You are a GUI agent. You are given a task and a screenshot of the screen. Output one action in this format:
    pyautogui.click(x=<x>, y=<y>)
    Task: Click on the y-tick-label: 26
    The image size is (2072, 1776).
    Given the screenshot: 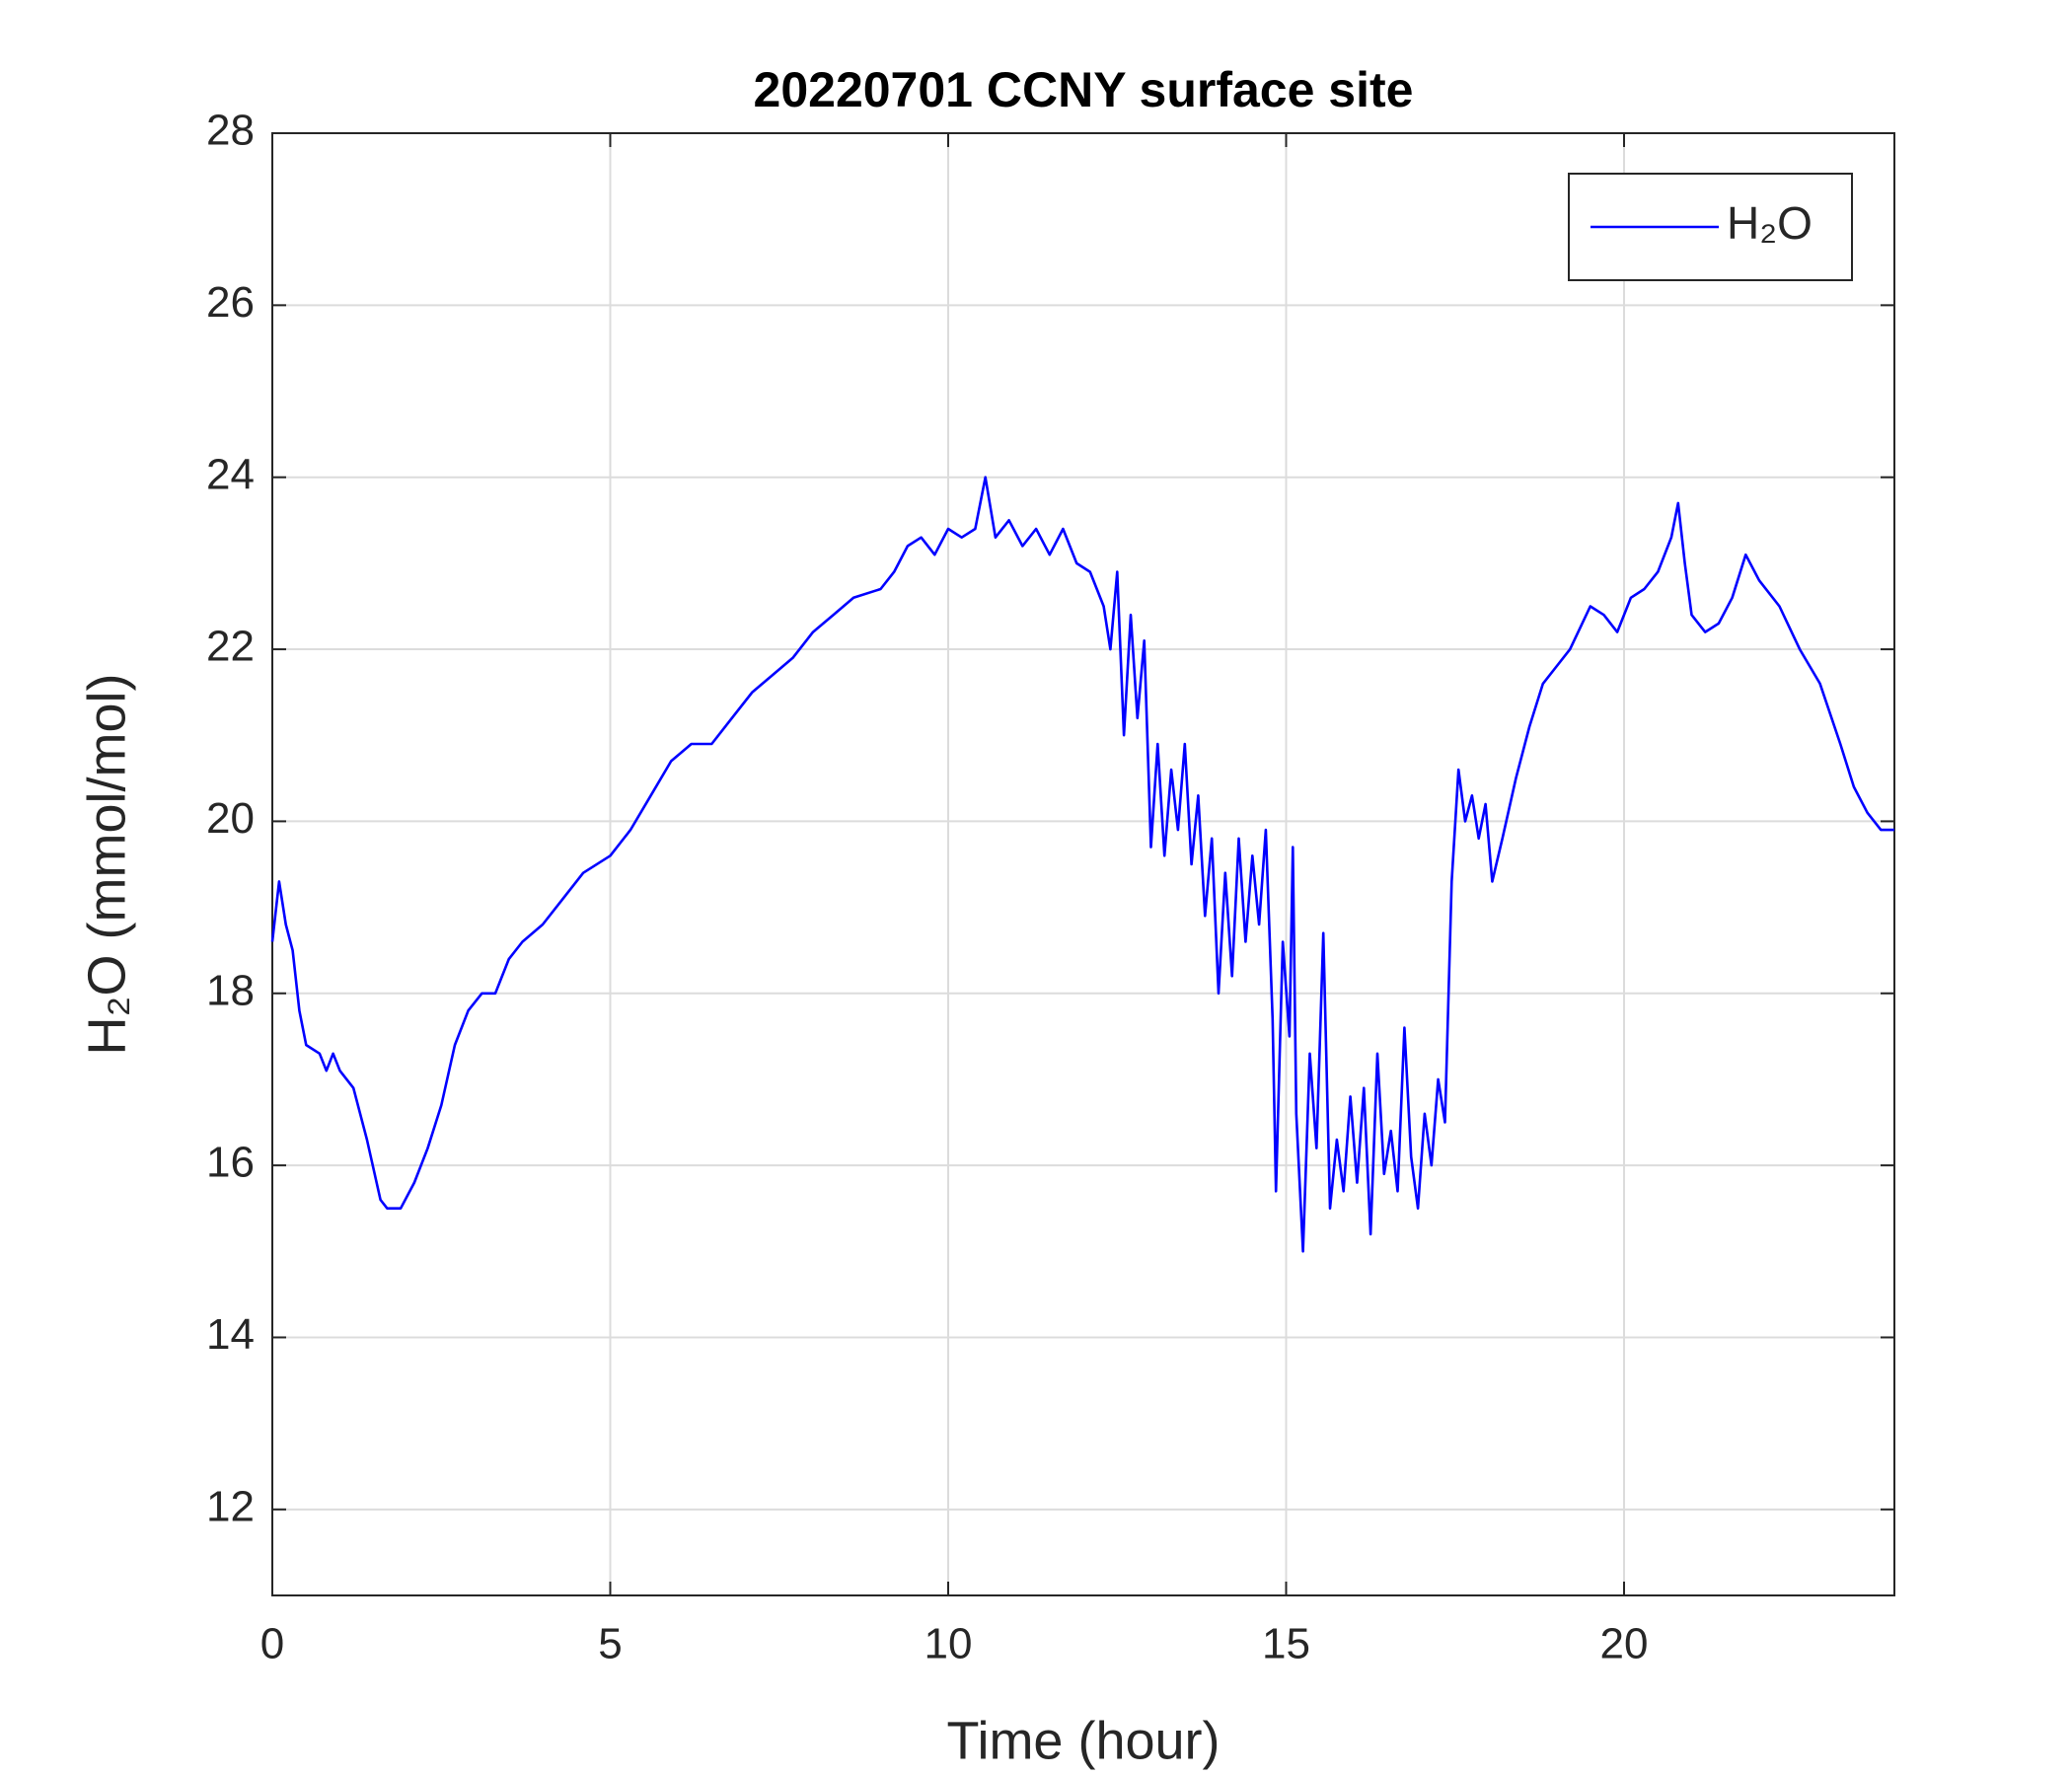 What is the action you would take?
    pyautogui.click(x=230, y=303)
    